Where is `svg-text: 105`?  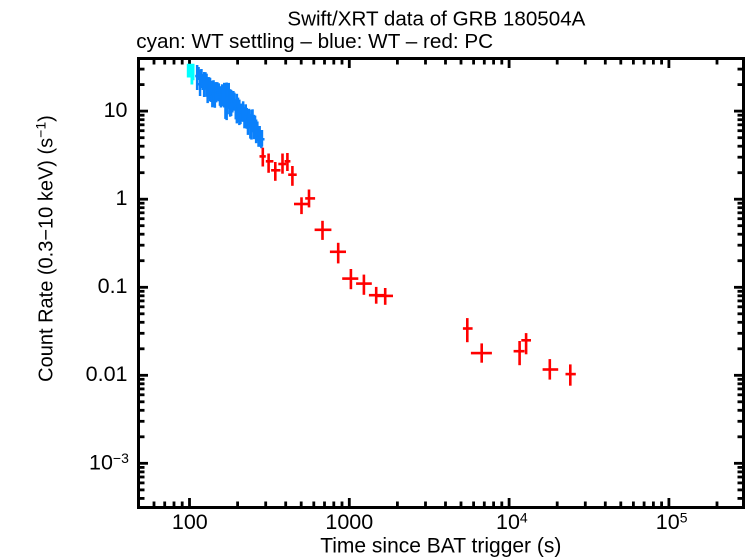
svg-text: 105 is located at coordinates (672, 522).